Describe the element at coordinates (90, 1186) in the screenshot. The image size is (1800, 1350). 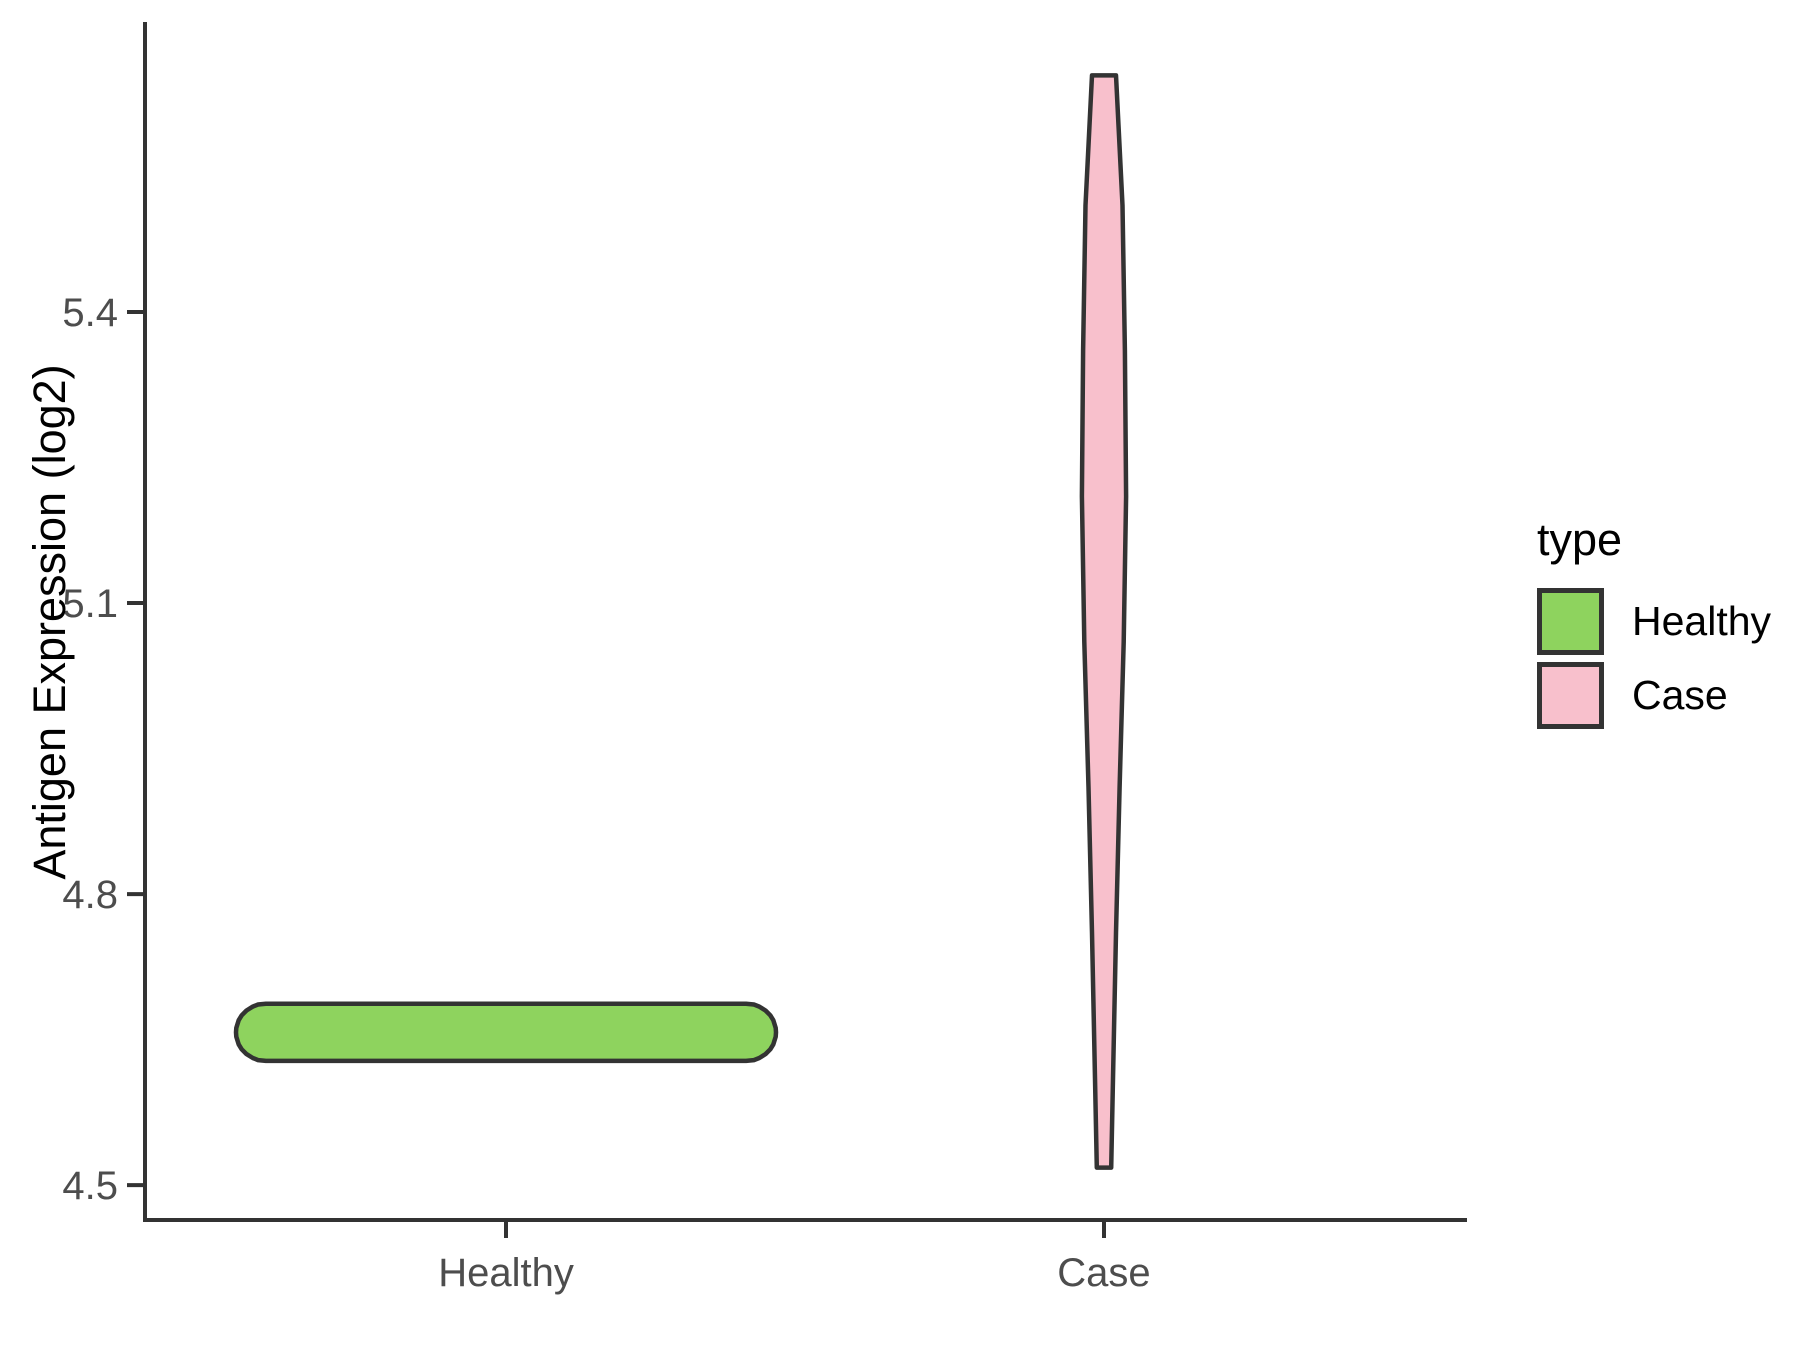
I see `y-tick-label: 4.5` at that location.